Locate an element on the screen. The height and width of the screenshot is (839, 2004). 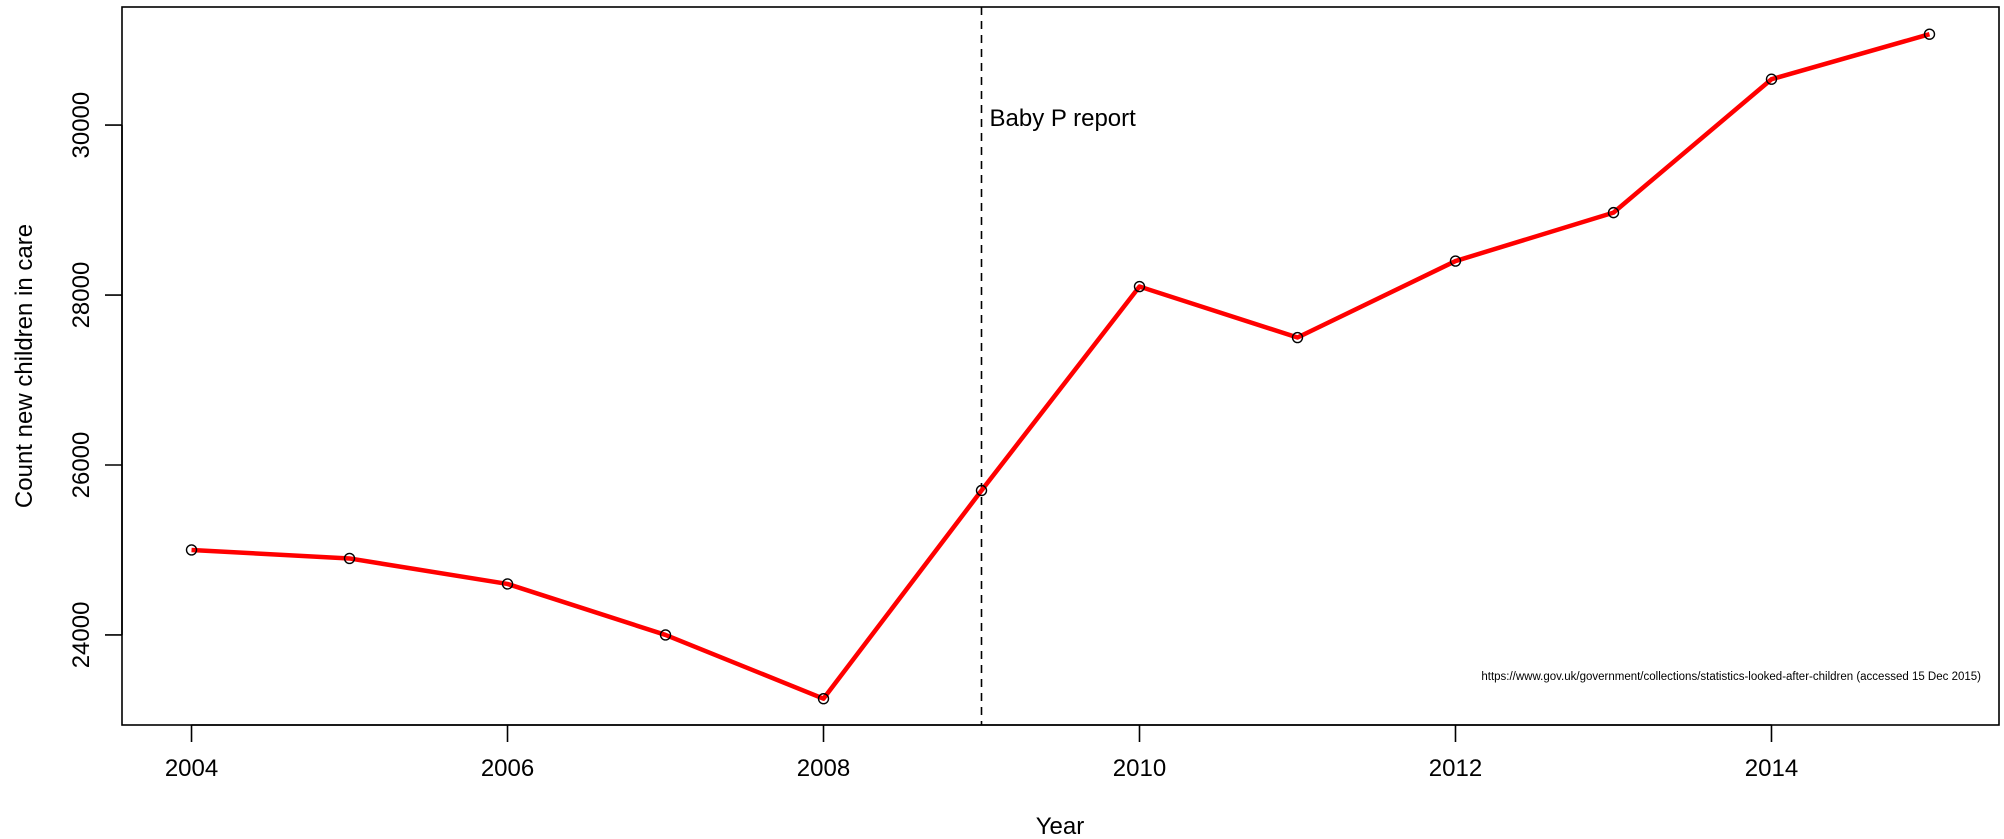
x-axis-label: Year is located at coordinates (1060, 826).